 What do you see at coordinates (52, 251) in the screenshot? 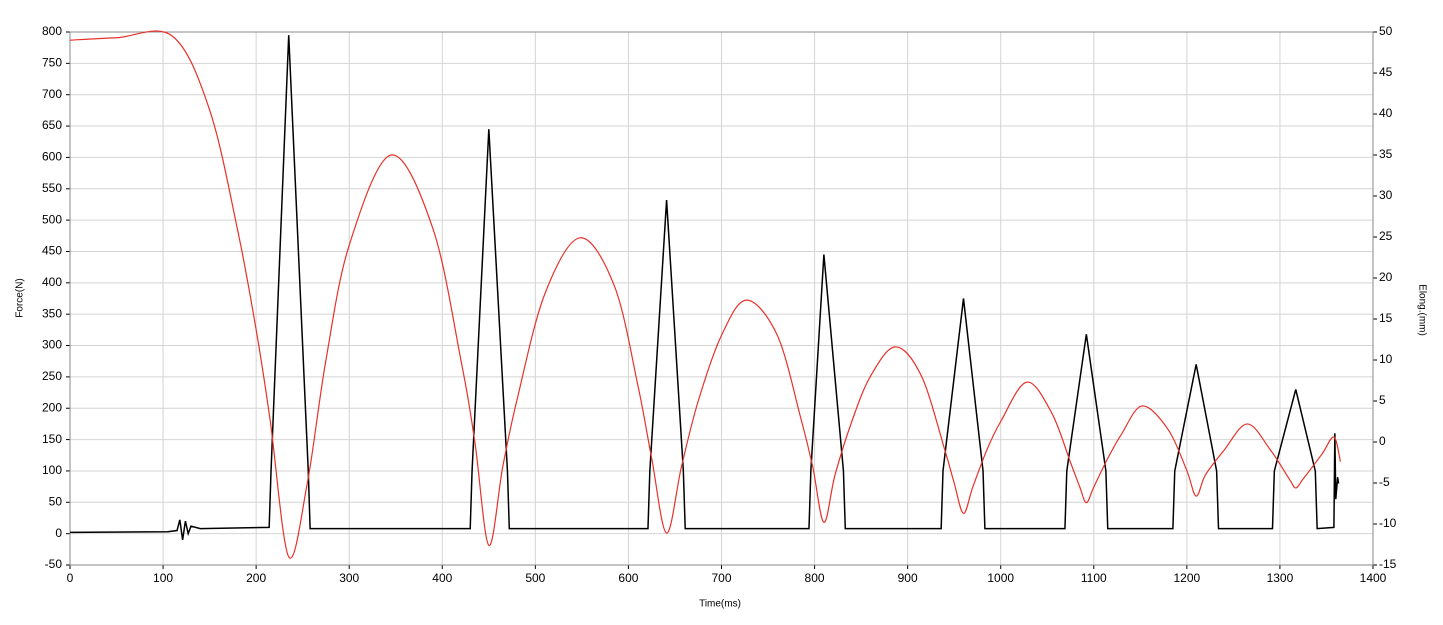
I see `y-tick-label: 450` at bounding box center [52, 251].